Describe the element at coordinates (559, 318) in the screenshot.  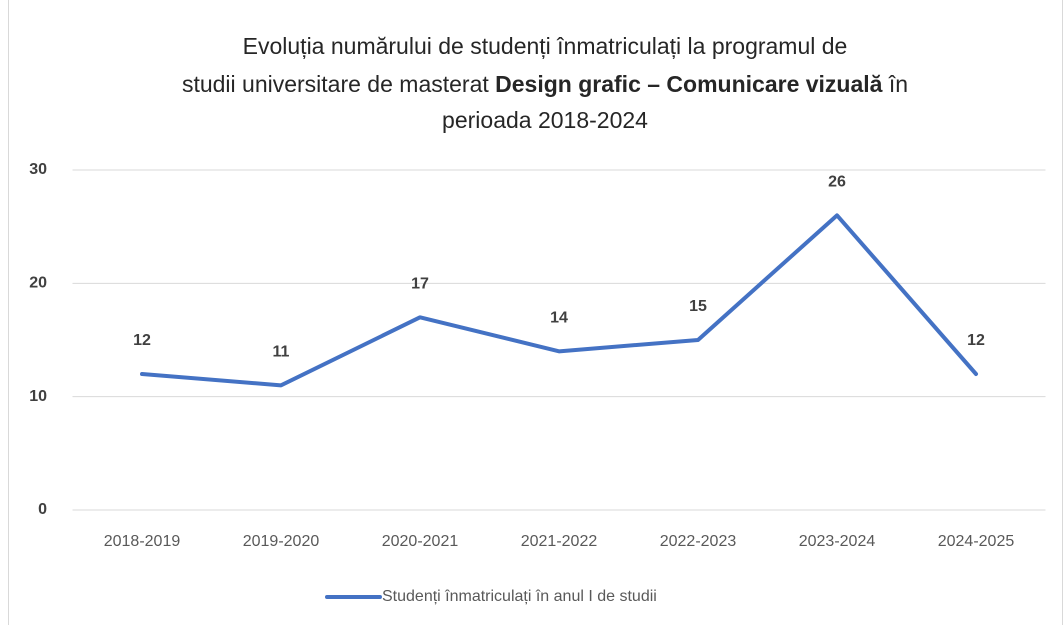
I see `data-label: 14` at that location.